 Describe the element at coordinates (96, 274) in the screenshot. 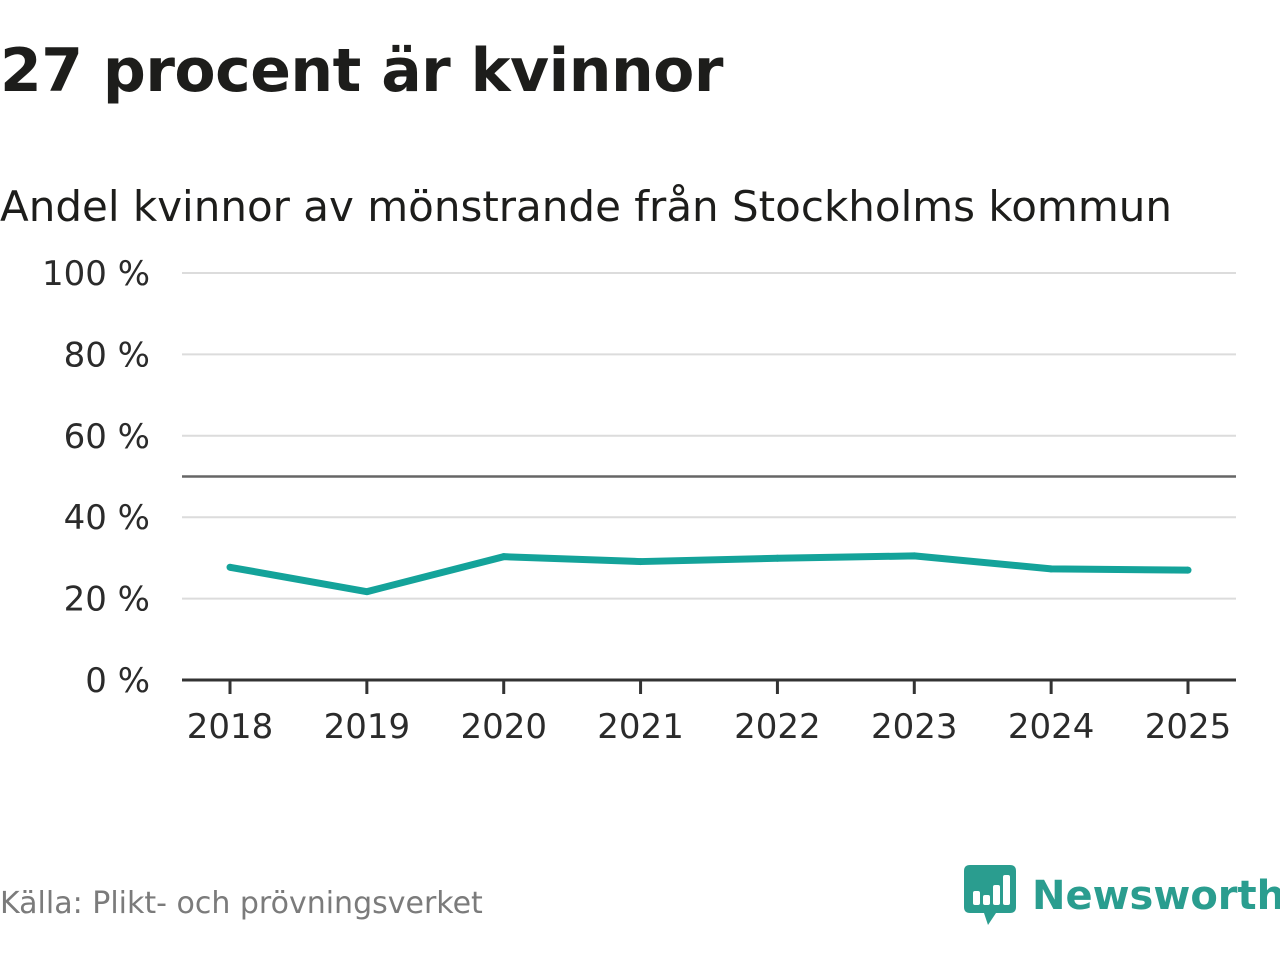

I see `y-tick-label: 100 %` at that location.